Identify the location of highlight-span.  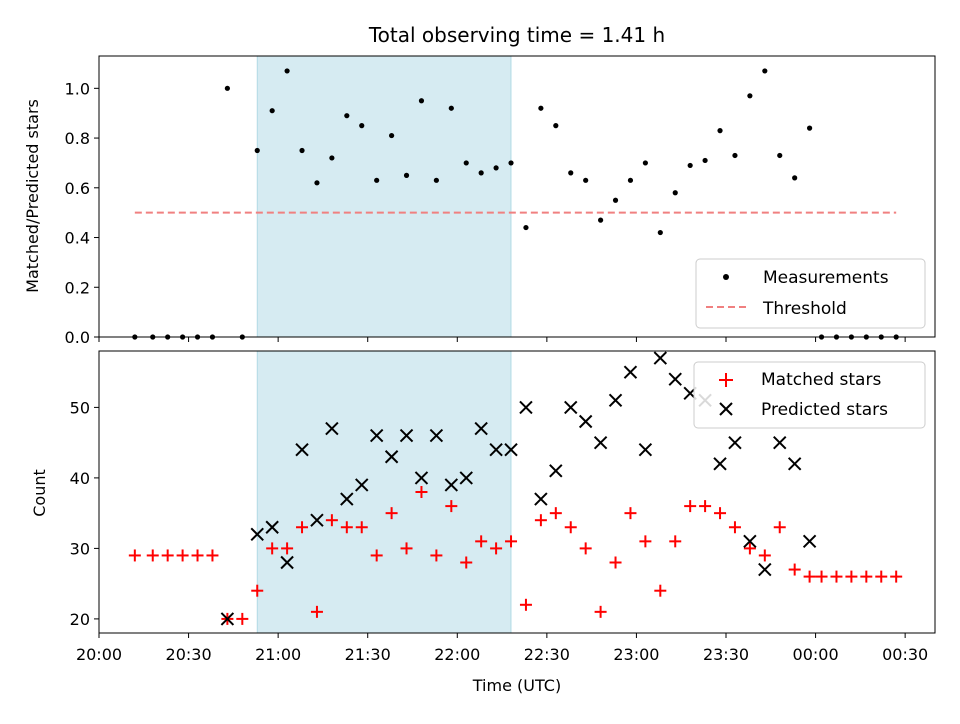
(384, 196).